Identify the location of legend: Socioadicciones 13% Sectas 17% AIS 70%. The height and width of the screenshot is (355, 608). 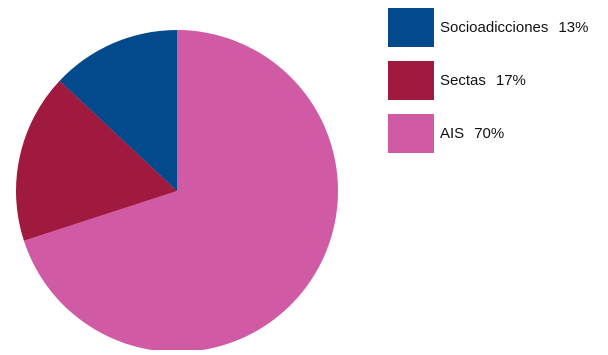
(488, 87).